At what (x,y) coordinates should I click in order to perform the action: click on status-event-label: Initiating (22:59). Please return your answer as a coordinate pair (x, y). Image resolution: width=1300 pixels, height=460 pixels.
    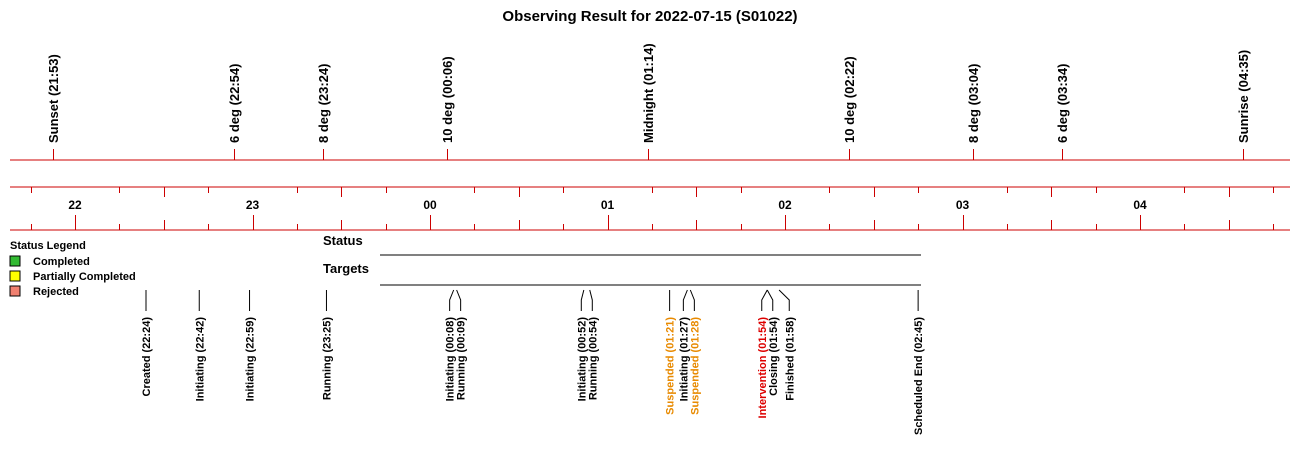
    Looking at the image, I should click on (251, 359).